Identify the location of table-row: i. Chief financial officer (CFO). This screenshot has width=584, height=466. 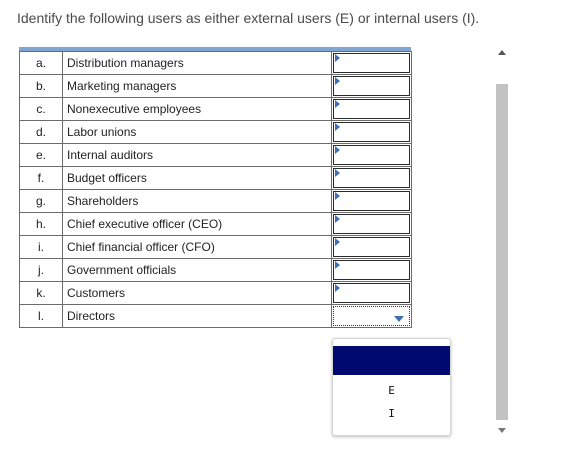
(215, 247).